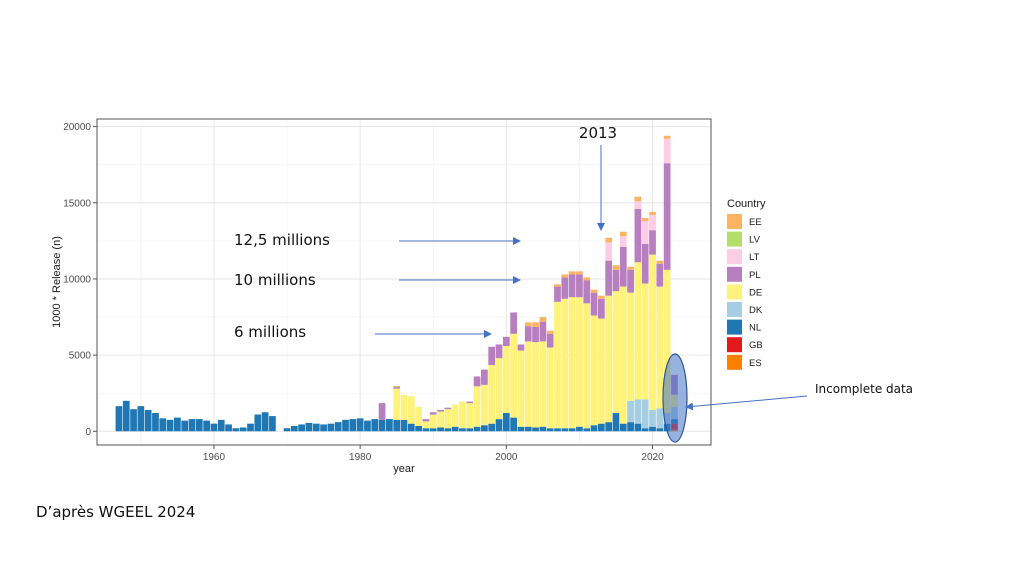 The image size is (1024, 576). What do you see at coordinates (397, 404) in the screenshot?
I see `bar-segment-de-1985` at bounding box center [397, 404].